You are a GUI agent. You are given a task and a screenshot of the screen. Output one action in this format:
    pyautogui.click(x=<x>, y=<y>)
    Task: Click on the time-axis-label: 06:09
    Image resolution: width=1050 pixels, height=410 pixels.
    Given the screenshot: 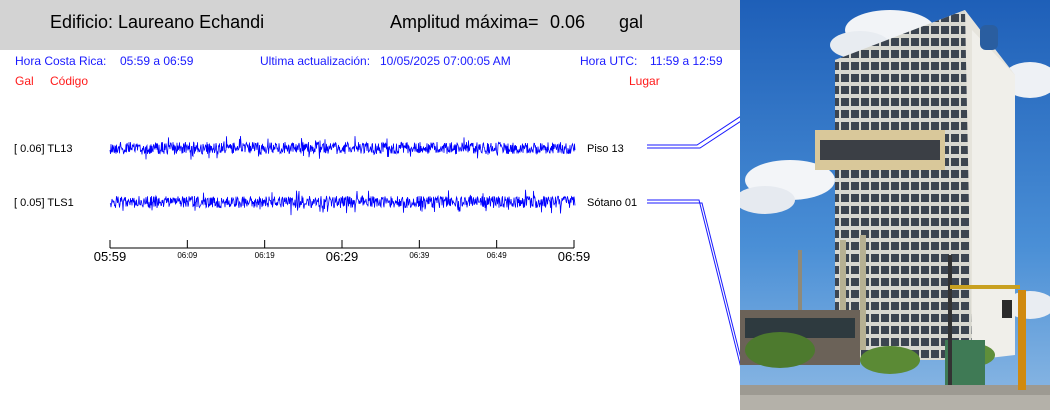 What is the action you would take?
    pyautogui.click(x=187, y=255)
    